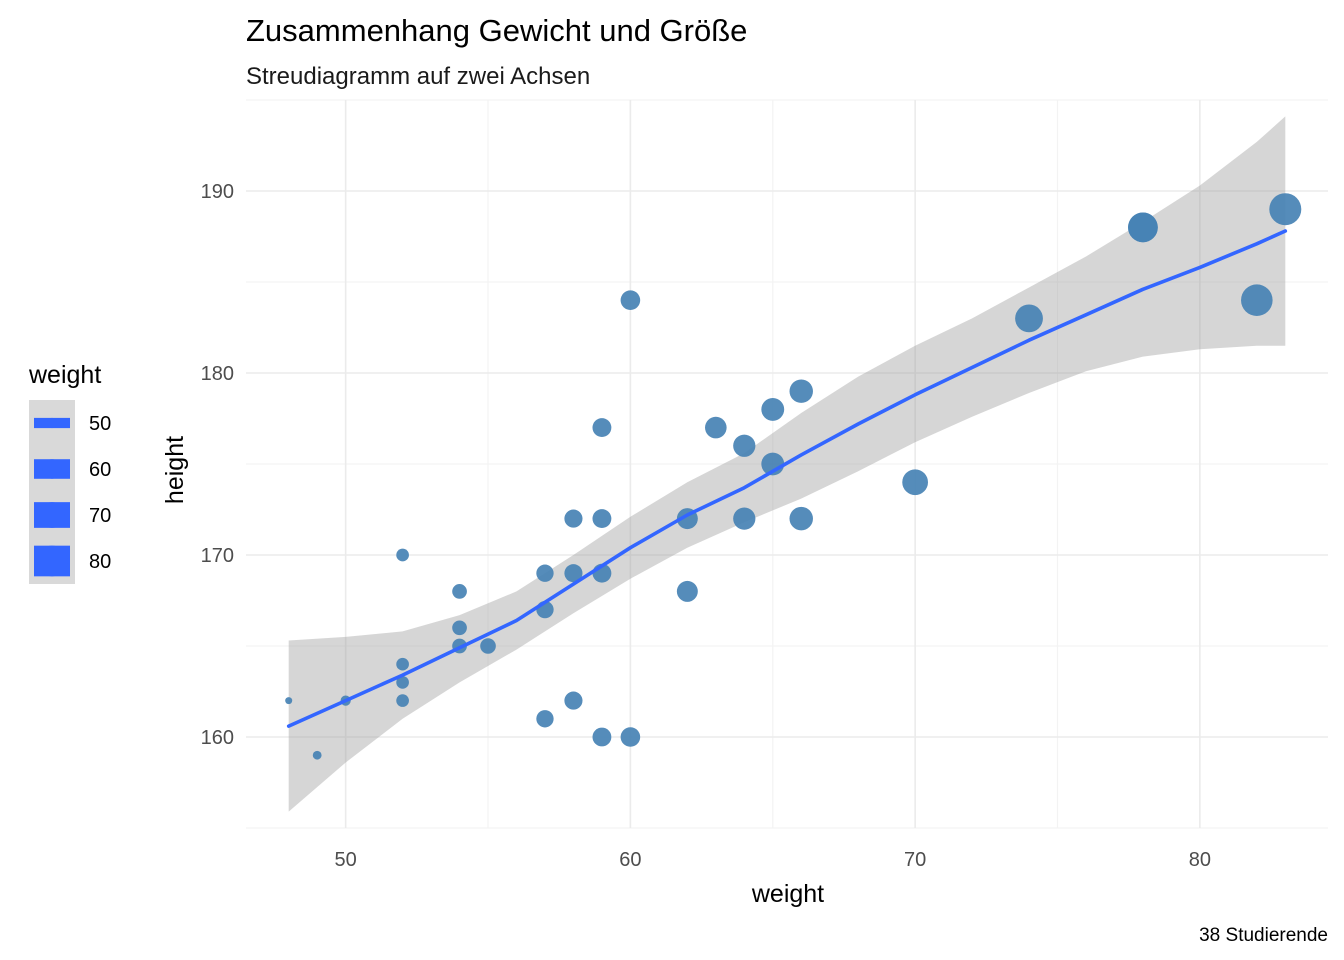 The width and height of the screenshot is (1344, 960). Describe the element at coordinates (64, 375) in the screenshot. I see `legend-title: weight` at that location.